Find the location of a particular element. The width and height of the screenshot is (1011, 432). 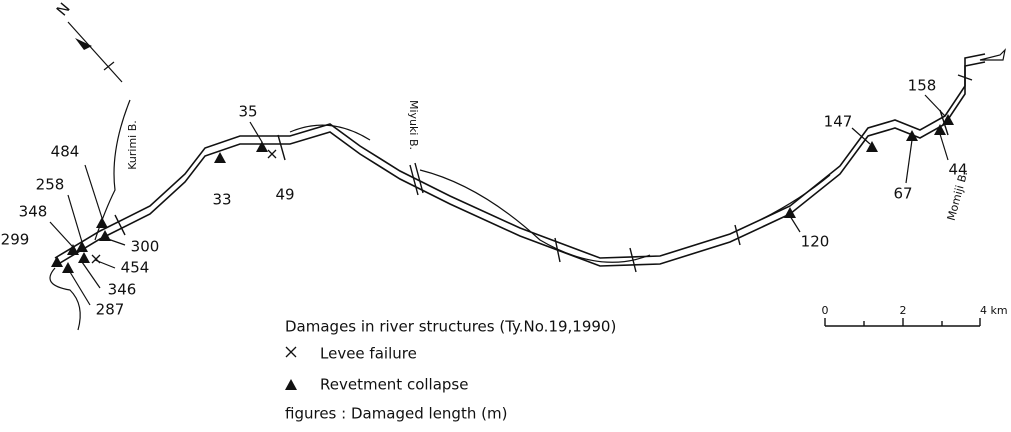

scale-label: 4 km is located at coordinates (994, 310).